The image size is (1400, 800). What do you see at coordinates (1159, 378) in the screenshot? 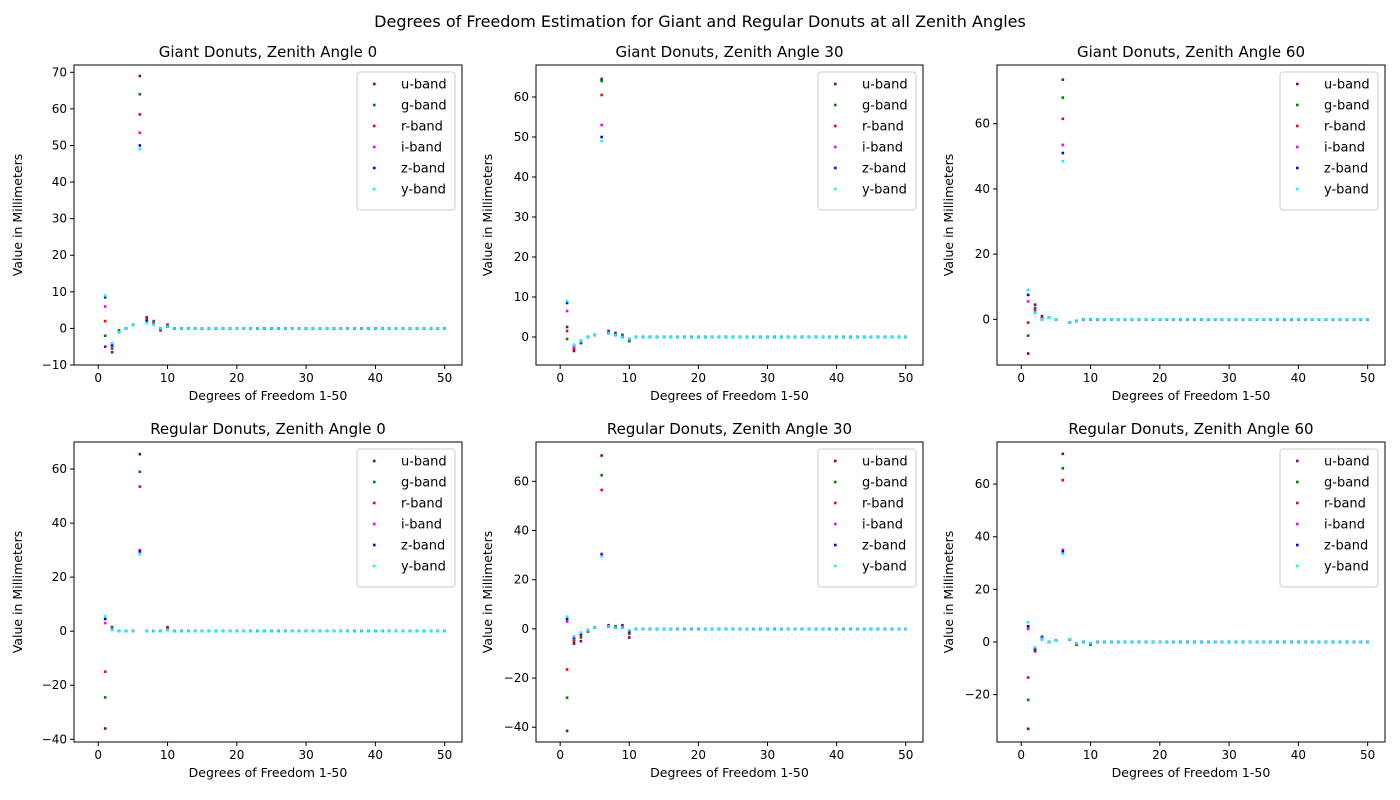
I see `x-tick-label: 20` at bounding box center [1159, 378].